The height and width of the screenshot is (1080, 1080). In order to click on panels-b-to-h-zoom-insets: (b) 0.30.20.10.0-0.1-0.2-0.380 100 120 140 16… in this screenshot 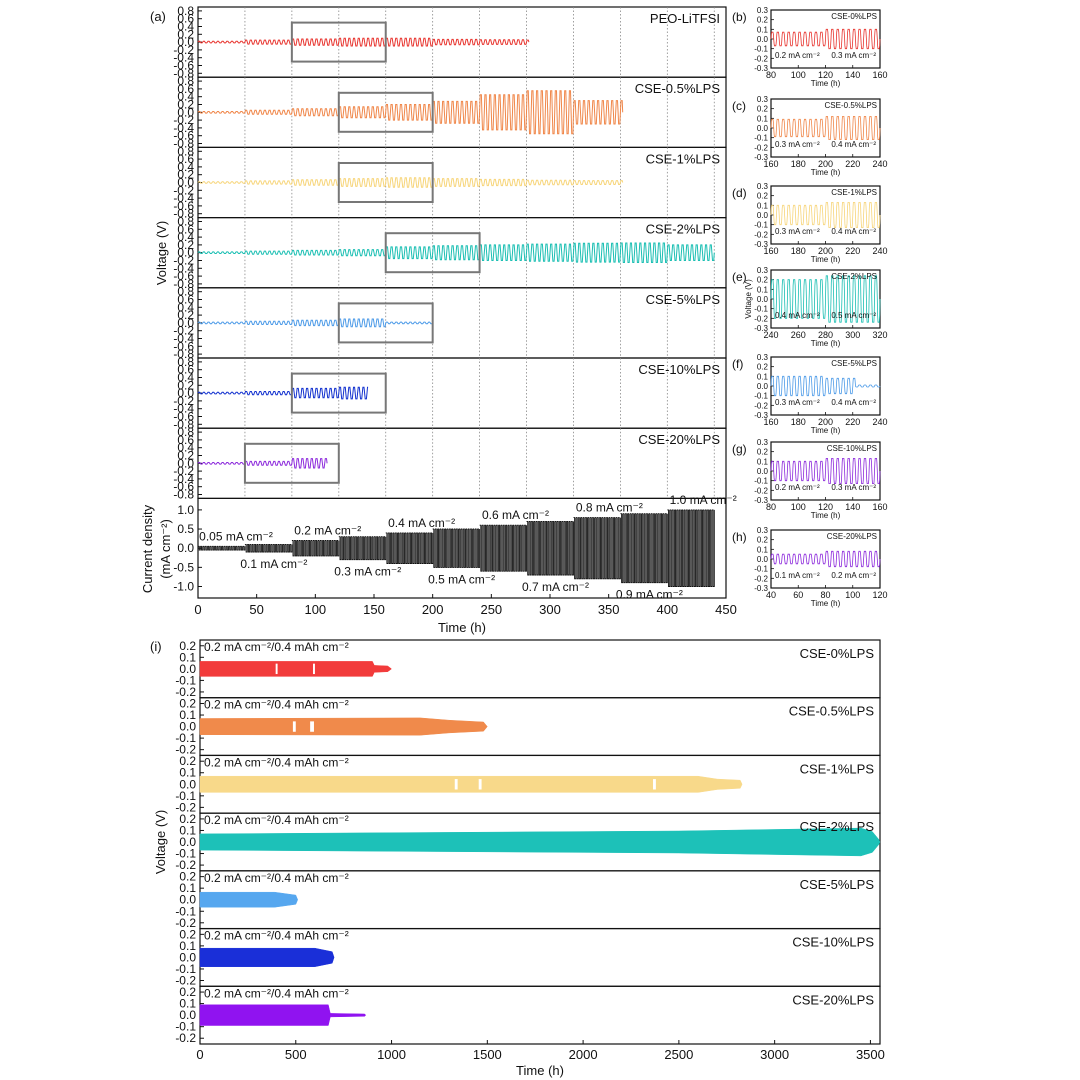, I will do `click(810, 307)`.